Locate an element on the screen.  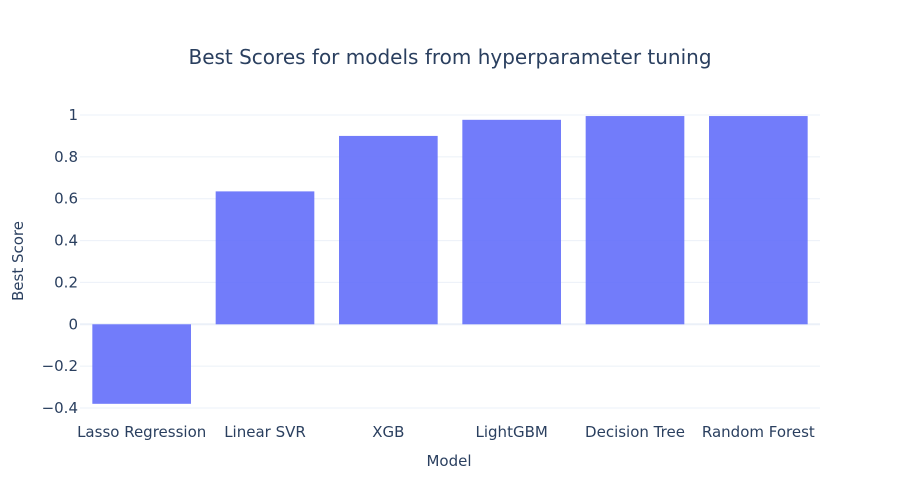
y-axis-ticks: −0.4 −0.2 0 0.2 0.4 0.6 0.8 1 is located at coordinates (60, 261).